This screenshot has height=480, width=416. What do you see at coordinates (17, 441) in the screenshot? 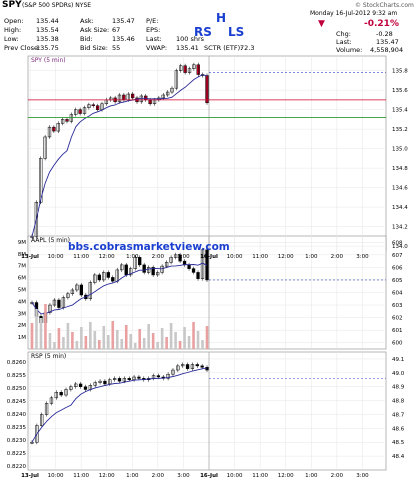
I see `rsp-left-tick-label: 0.8230` at bounding box center [17, 441].